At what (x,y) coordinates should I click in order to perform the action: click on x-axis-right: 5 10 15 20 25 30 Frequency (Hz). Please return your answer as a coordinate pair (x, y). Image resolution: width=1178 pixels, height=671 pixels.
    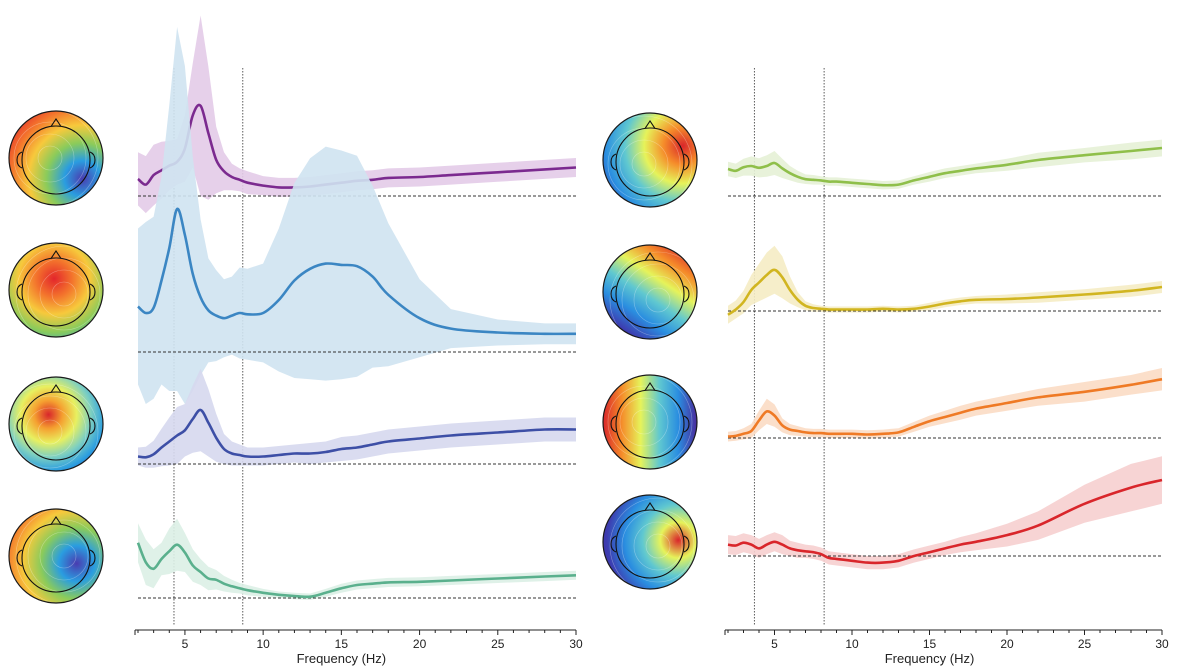
    Looking at the image, I should click on (946, 647).